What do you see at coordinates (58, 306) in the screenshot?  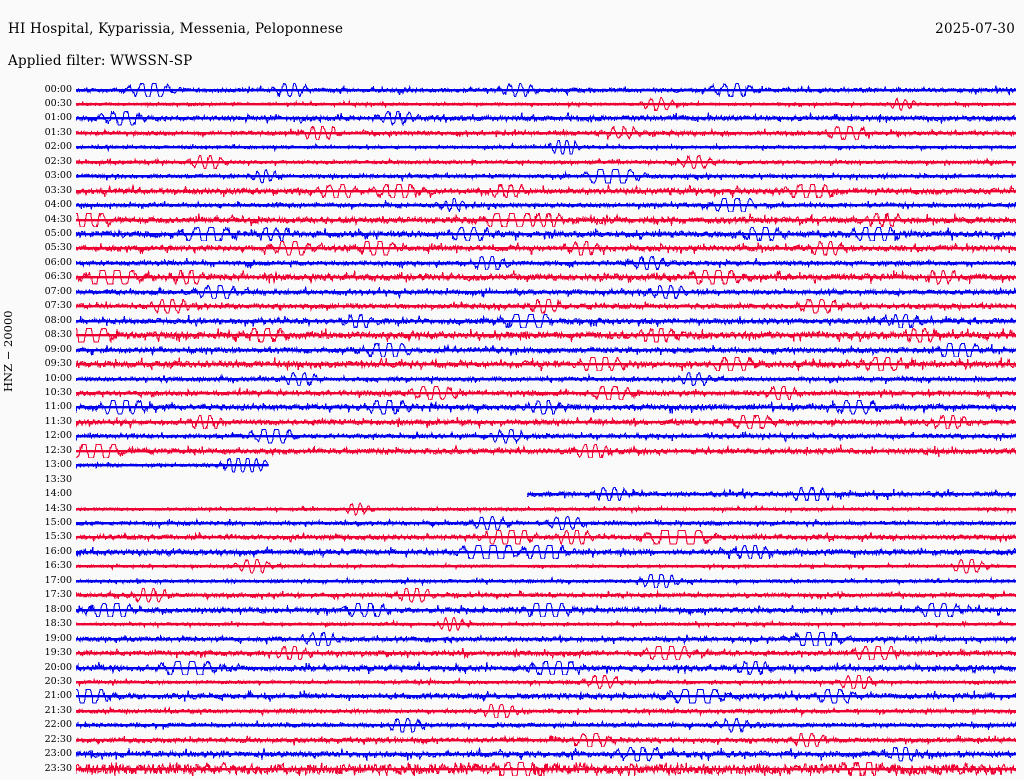 I see `row-time-label: 07:30` at bounding box center [58, 306].